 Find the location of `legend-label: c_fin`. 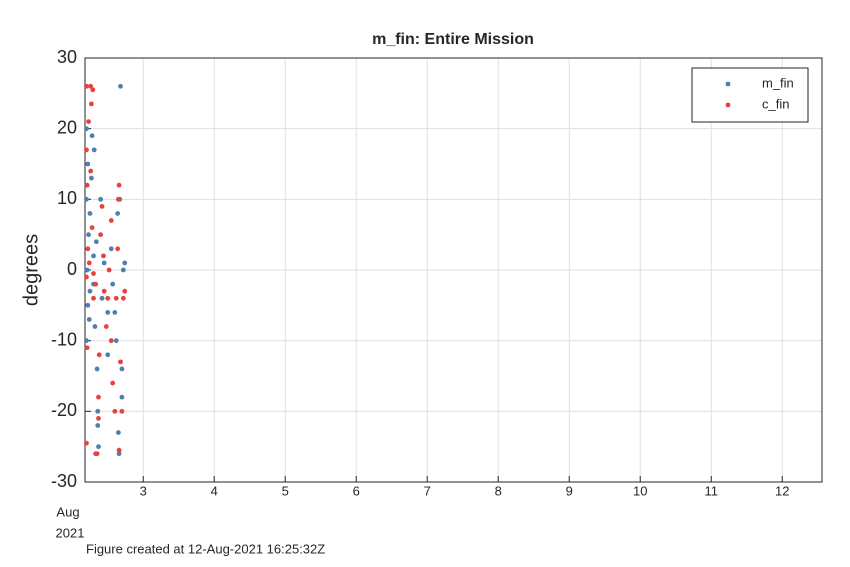

legend-label: c_fin is located at coordinates (775, 103).